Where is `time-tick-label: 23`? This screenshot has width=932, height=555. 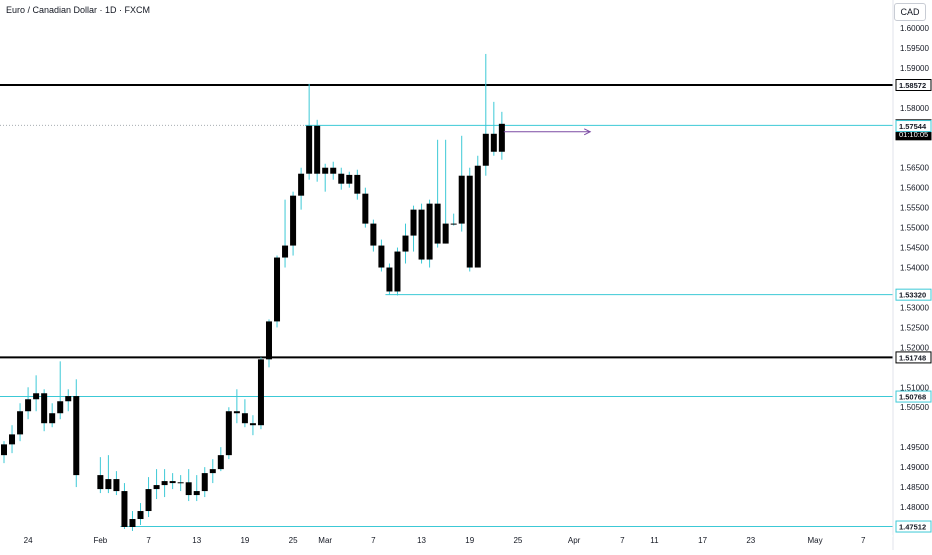 time-tick-label: 23 is located at coordinates (750, 540).